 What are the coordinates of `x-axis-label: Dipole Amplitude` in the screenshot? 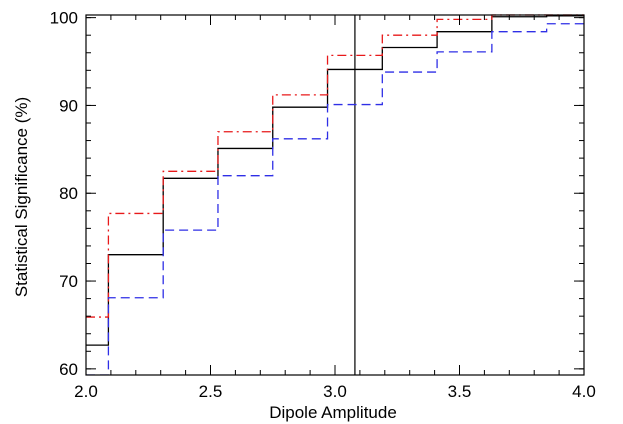 It's located at (333, 412).